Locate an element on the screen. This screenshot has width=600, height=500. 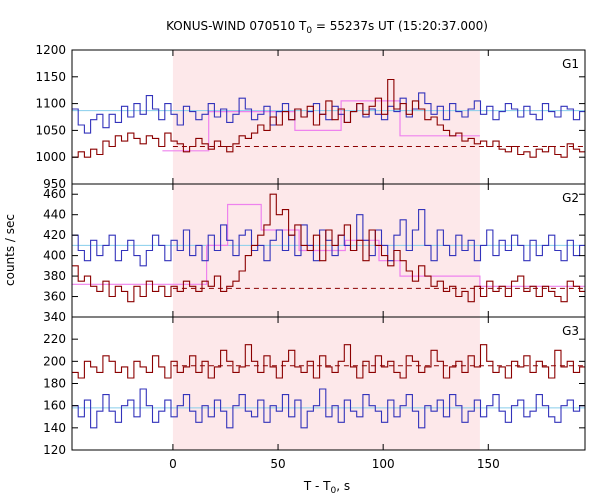
y-tick-label-G3: 200 is located at coordinates (54, 361).